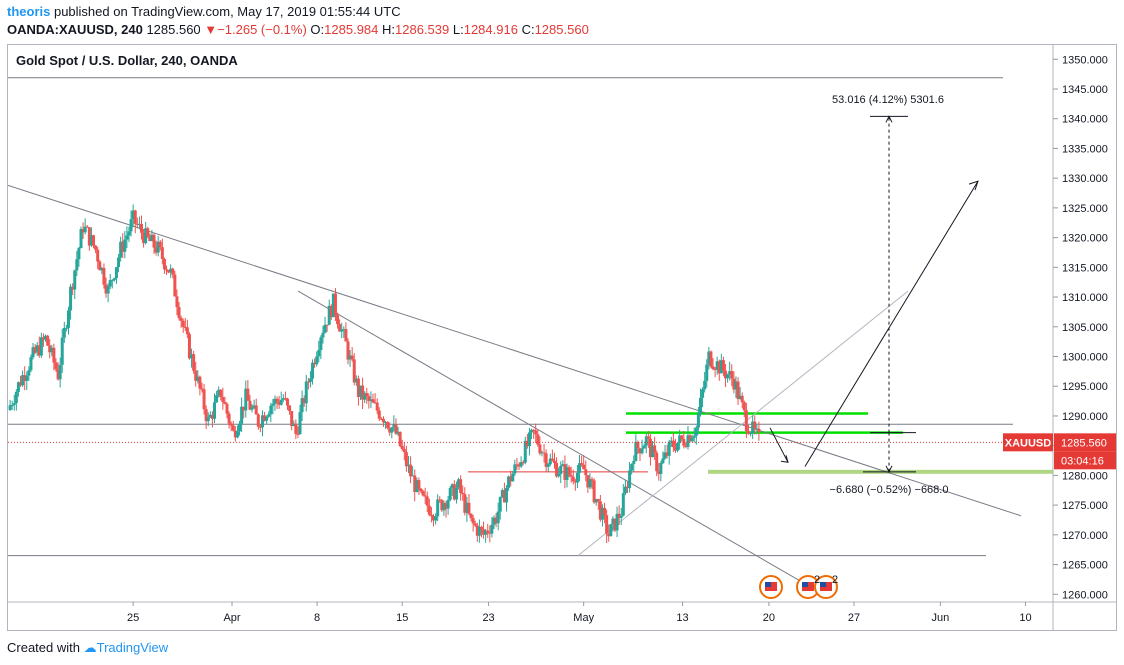 This screenshot has width=1124, height=665. I want to click on time-tick-label: 25, so click(133, 618).